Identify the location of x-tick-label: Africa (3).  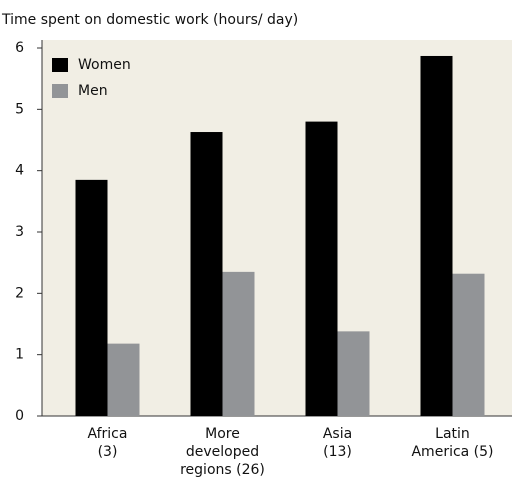
(108, 443).